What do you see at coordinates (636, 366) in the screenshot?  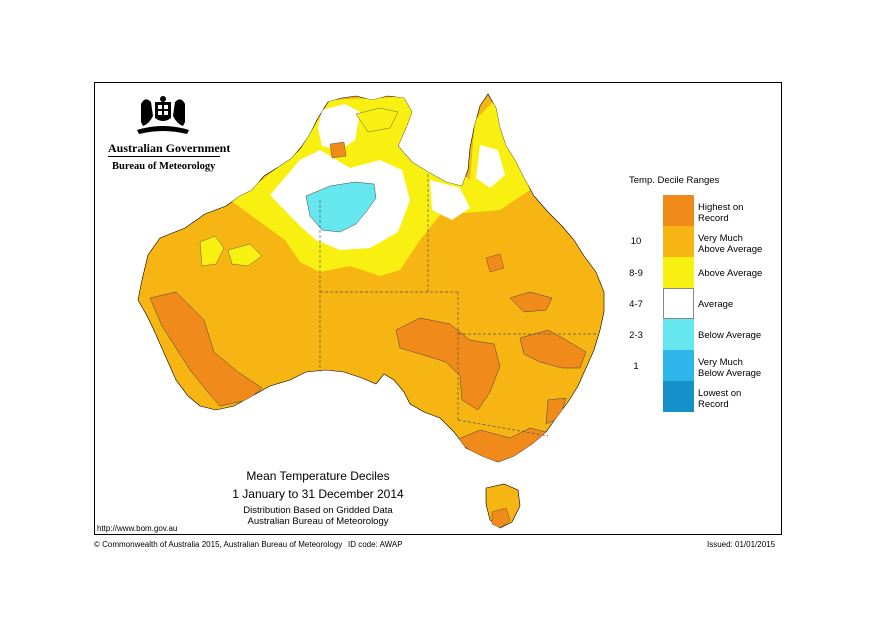 I see `legend-range: 1` at bounding box center [636, 366].